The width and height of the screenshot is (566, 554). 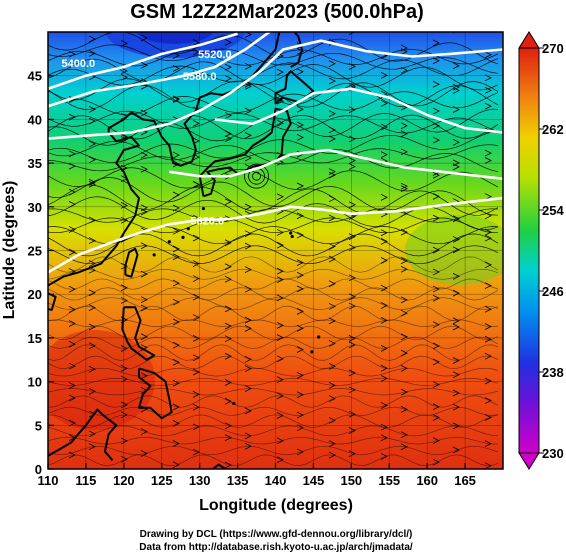 What do you see at coordinates (314, 480) in the screenshot?
I see `x-tick-label: 145` at bounding box center [314, 480].